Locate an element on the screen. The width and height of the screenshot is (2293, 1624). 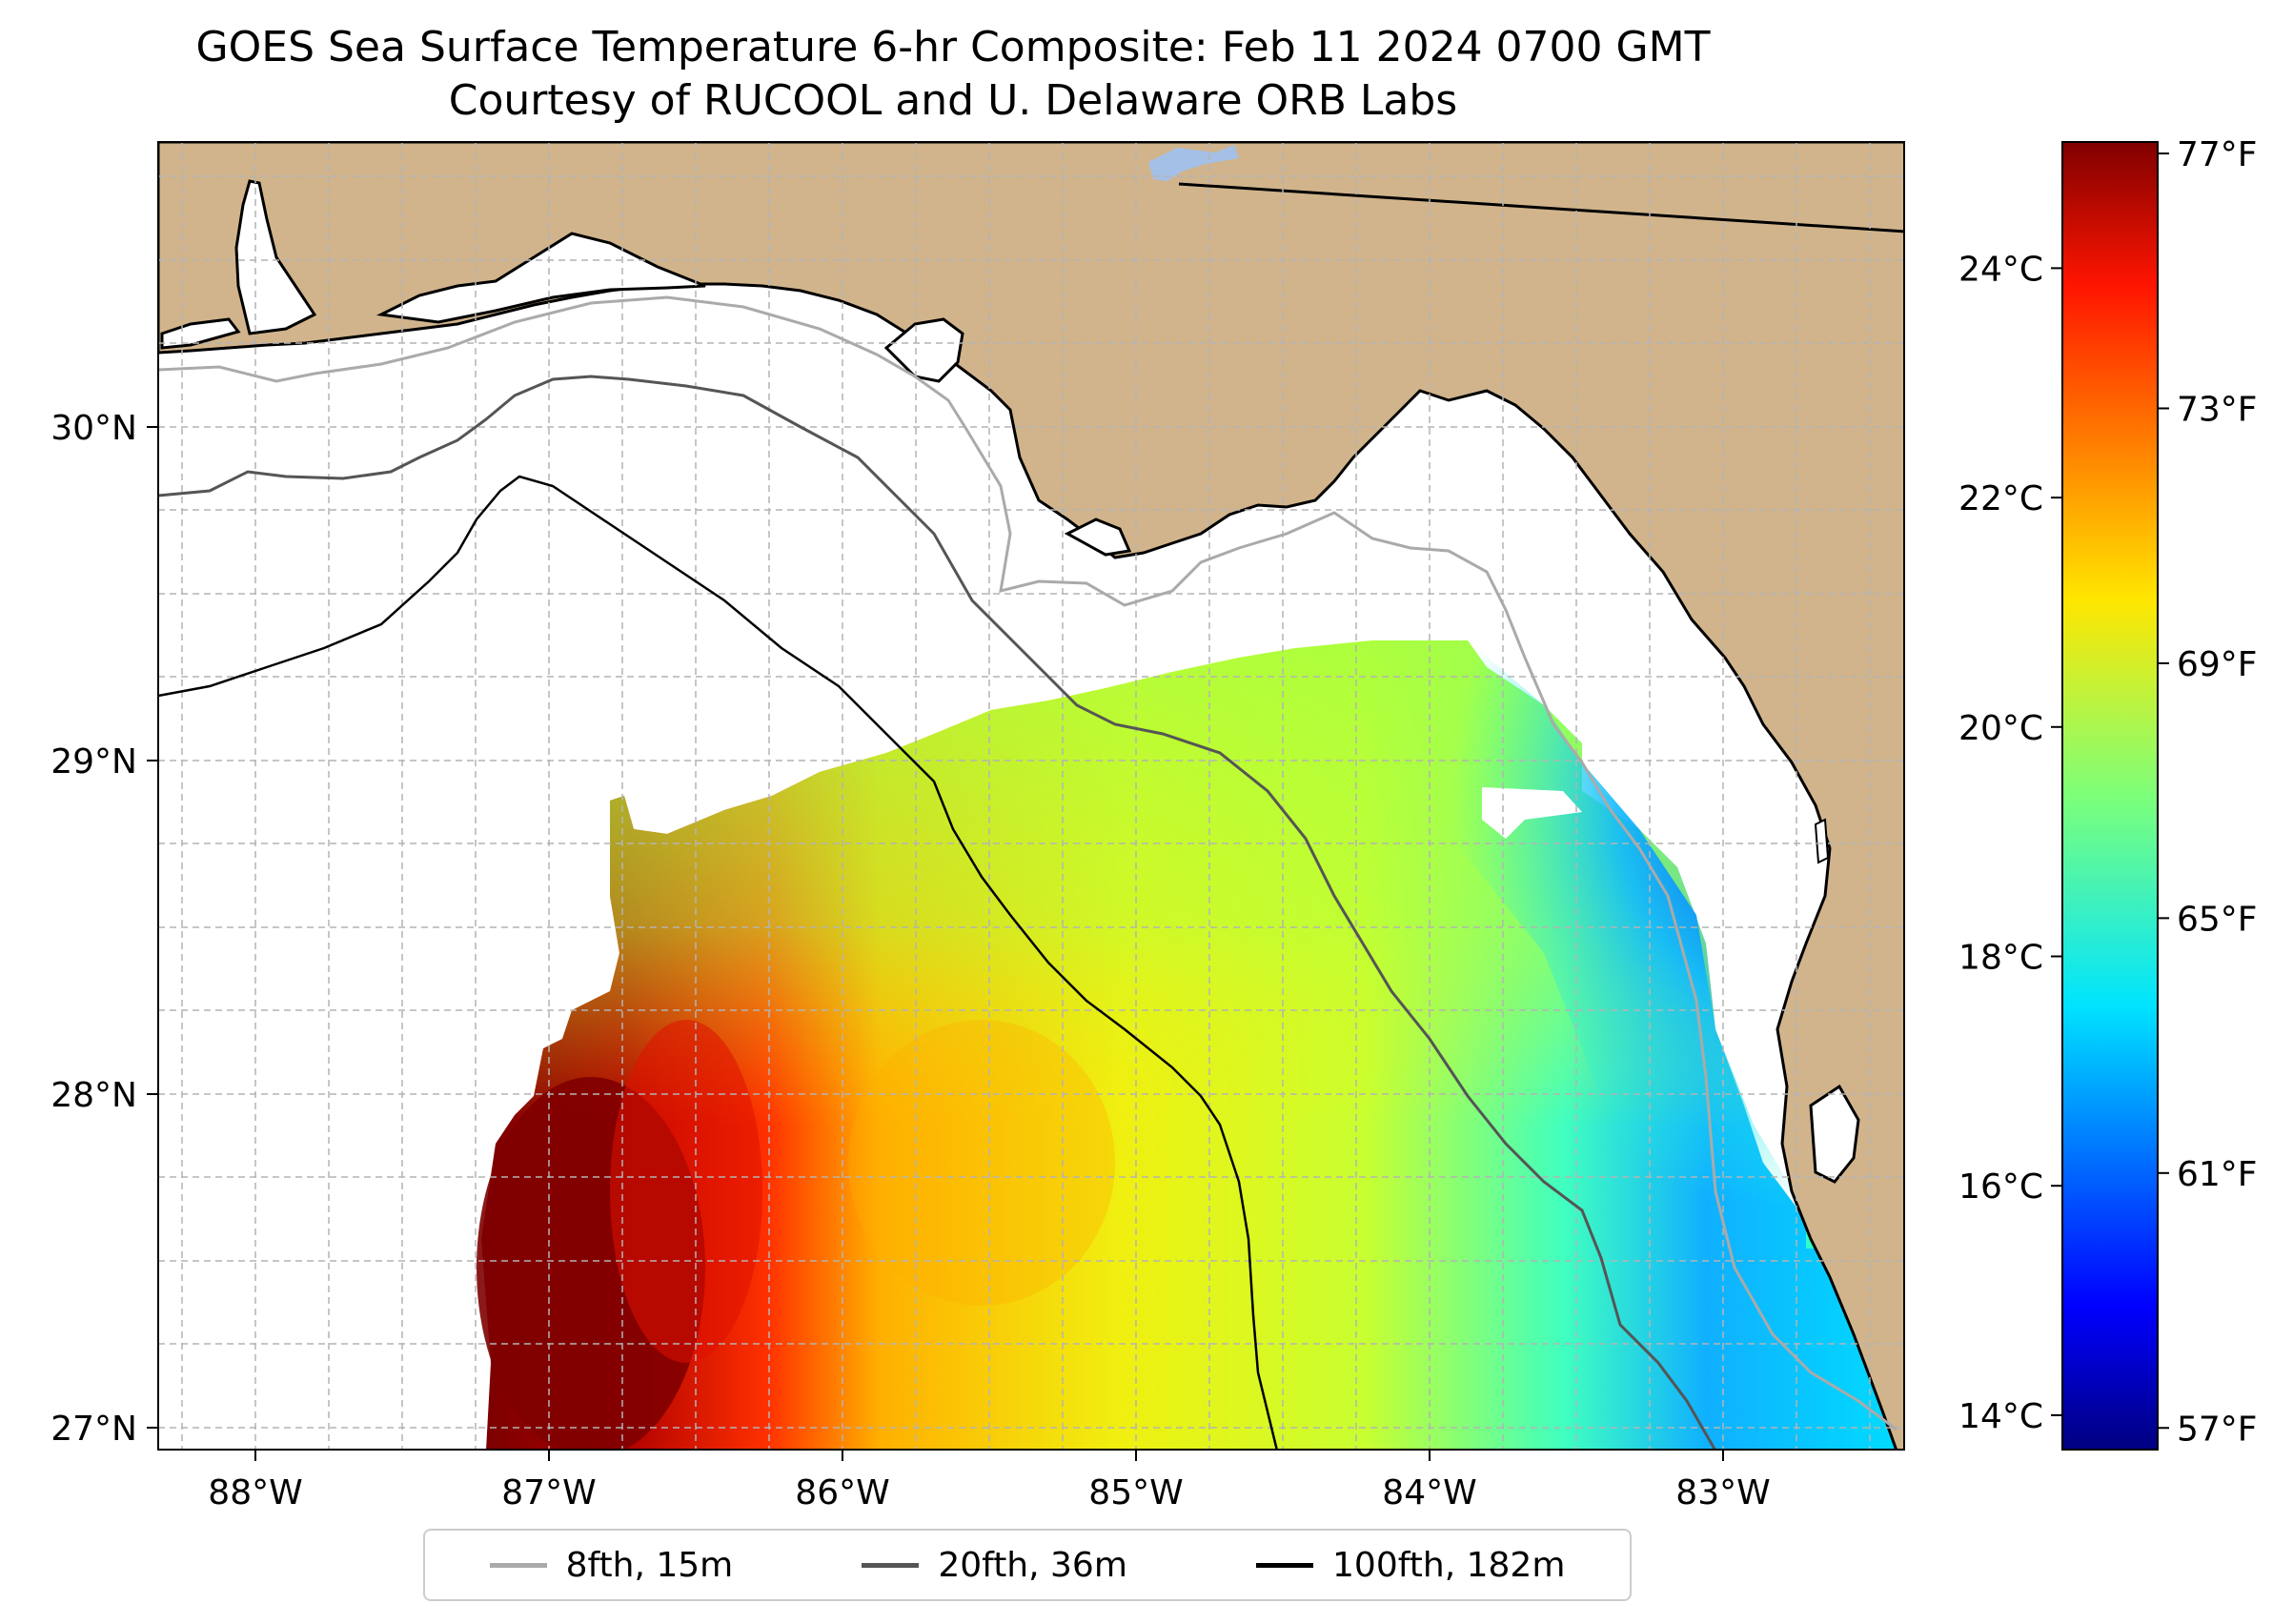
lon-label-88w: 88°W is located at coordinates (255, 1492).